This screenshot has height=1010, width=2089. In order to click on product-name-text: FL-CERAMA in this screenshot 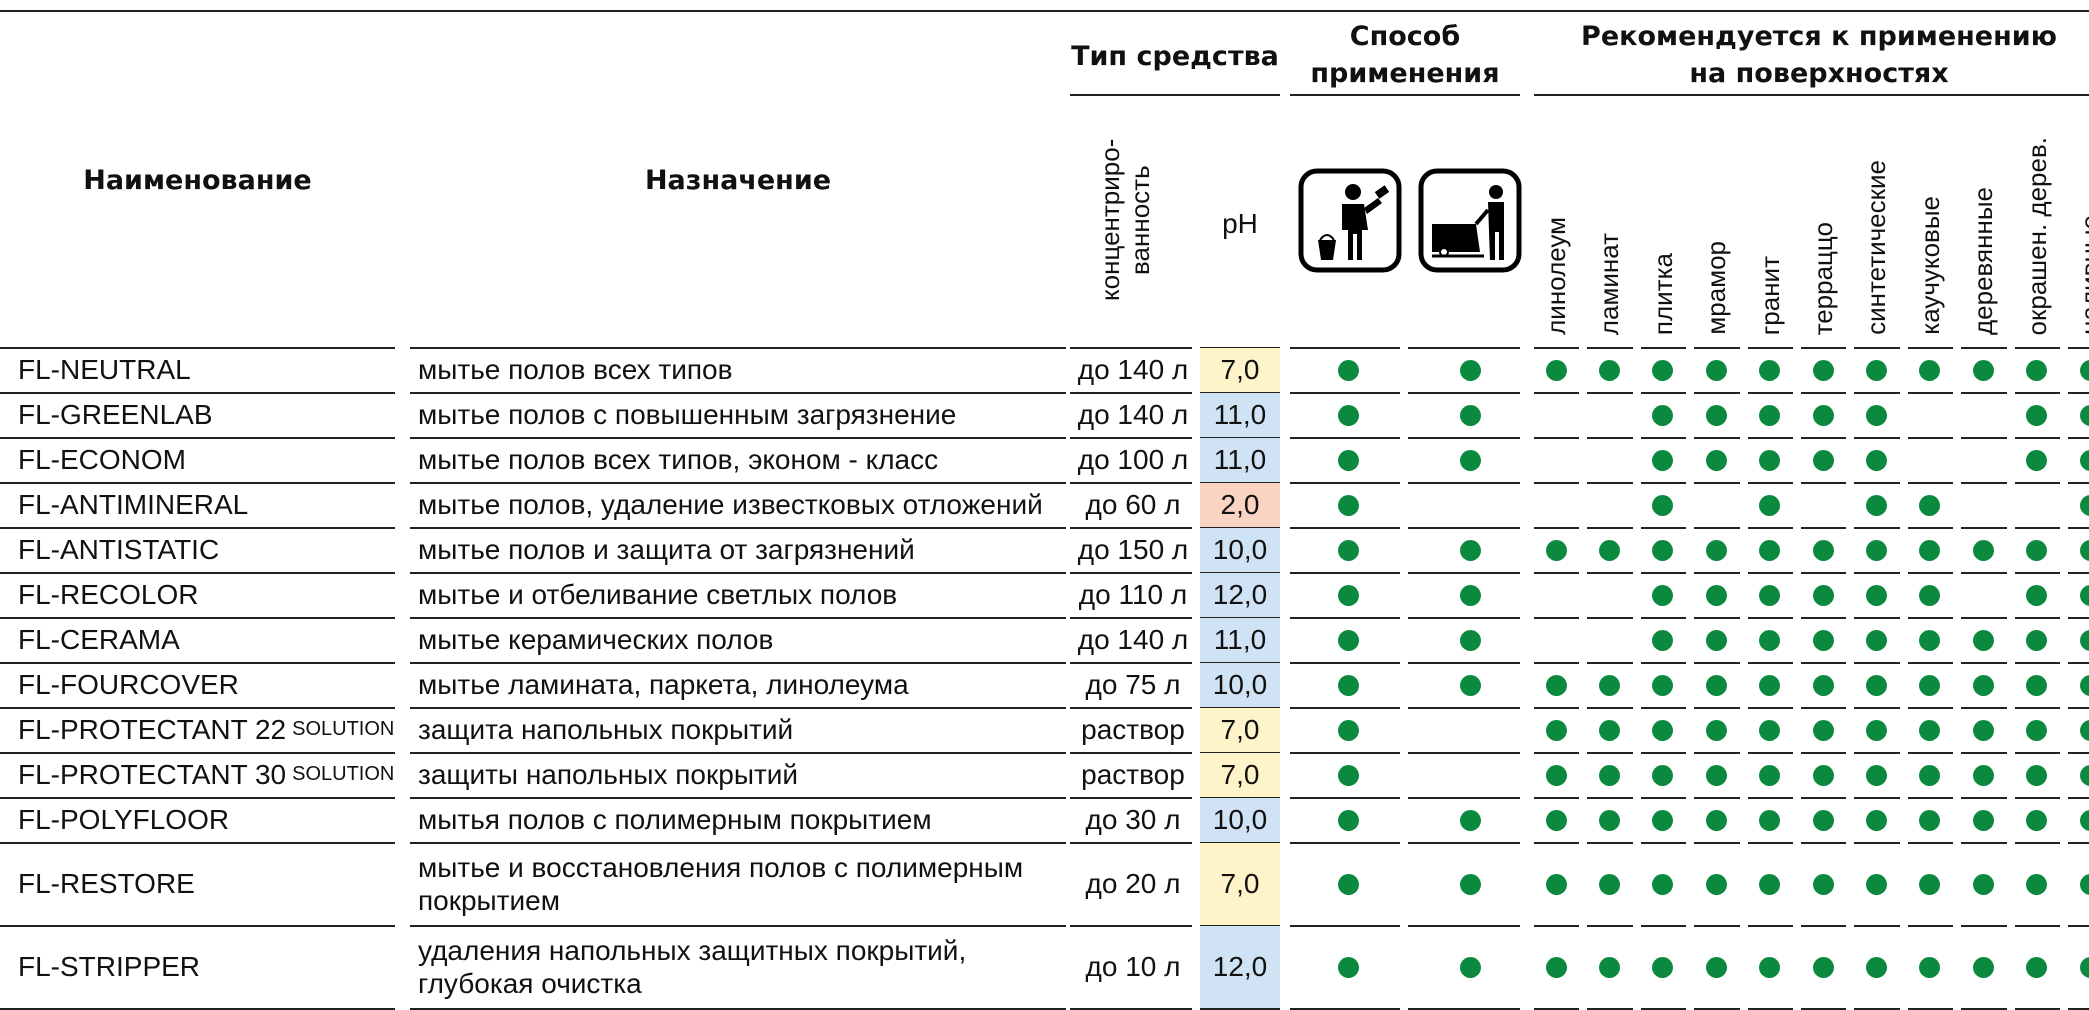, I will do `click(99, 639)`.